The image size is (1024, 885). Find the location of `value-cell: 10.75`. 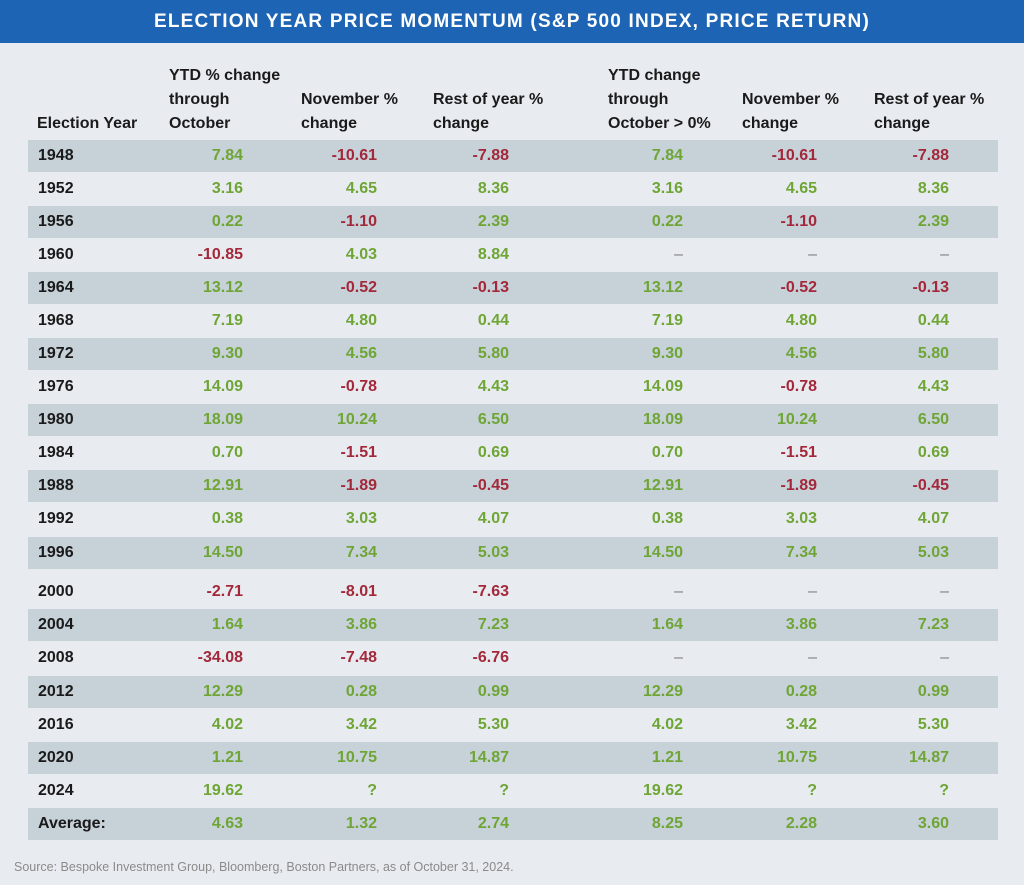

value-cell: 10.75 is located at coordinates (796, 757).